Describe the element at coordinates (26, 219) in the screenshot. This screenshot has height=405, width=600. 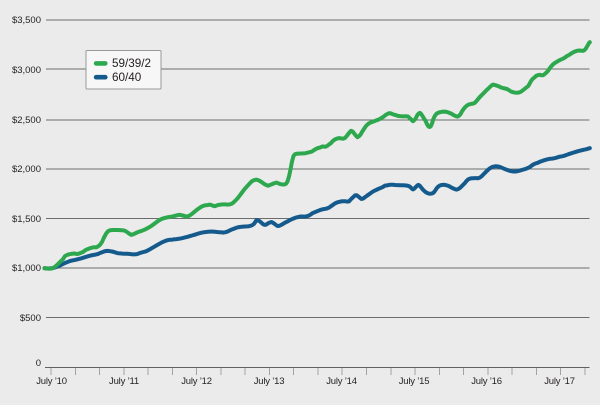
I see `svg-text: $1,500` at that location.